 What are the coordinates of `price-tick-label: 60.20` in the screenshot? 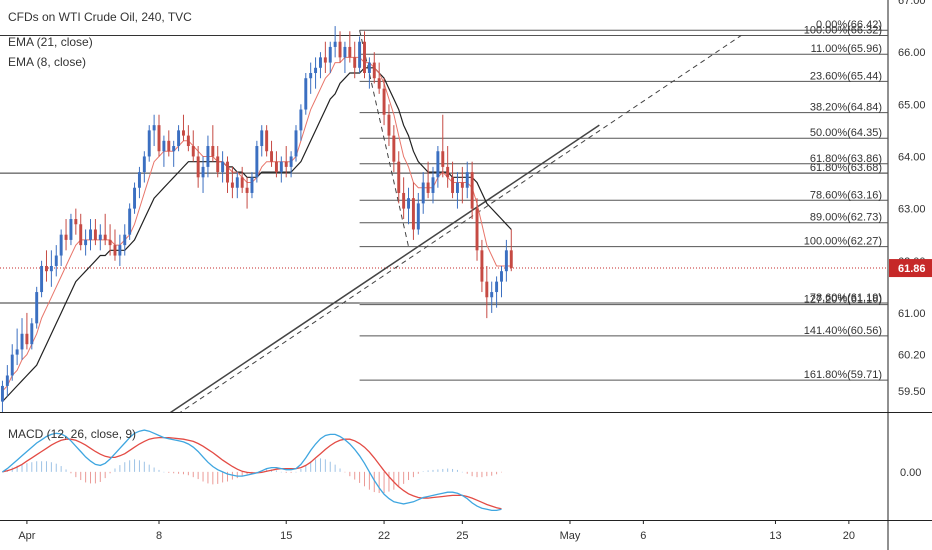 It's located at (912, 356).